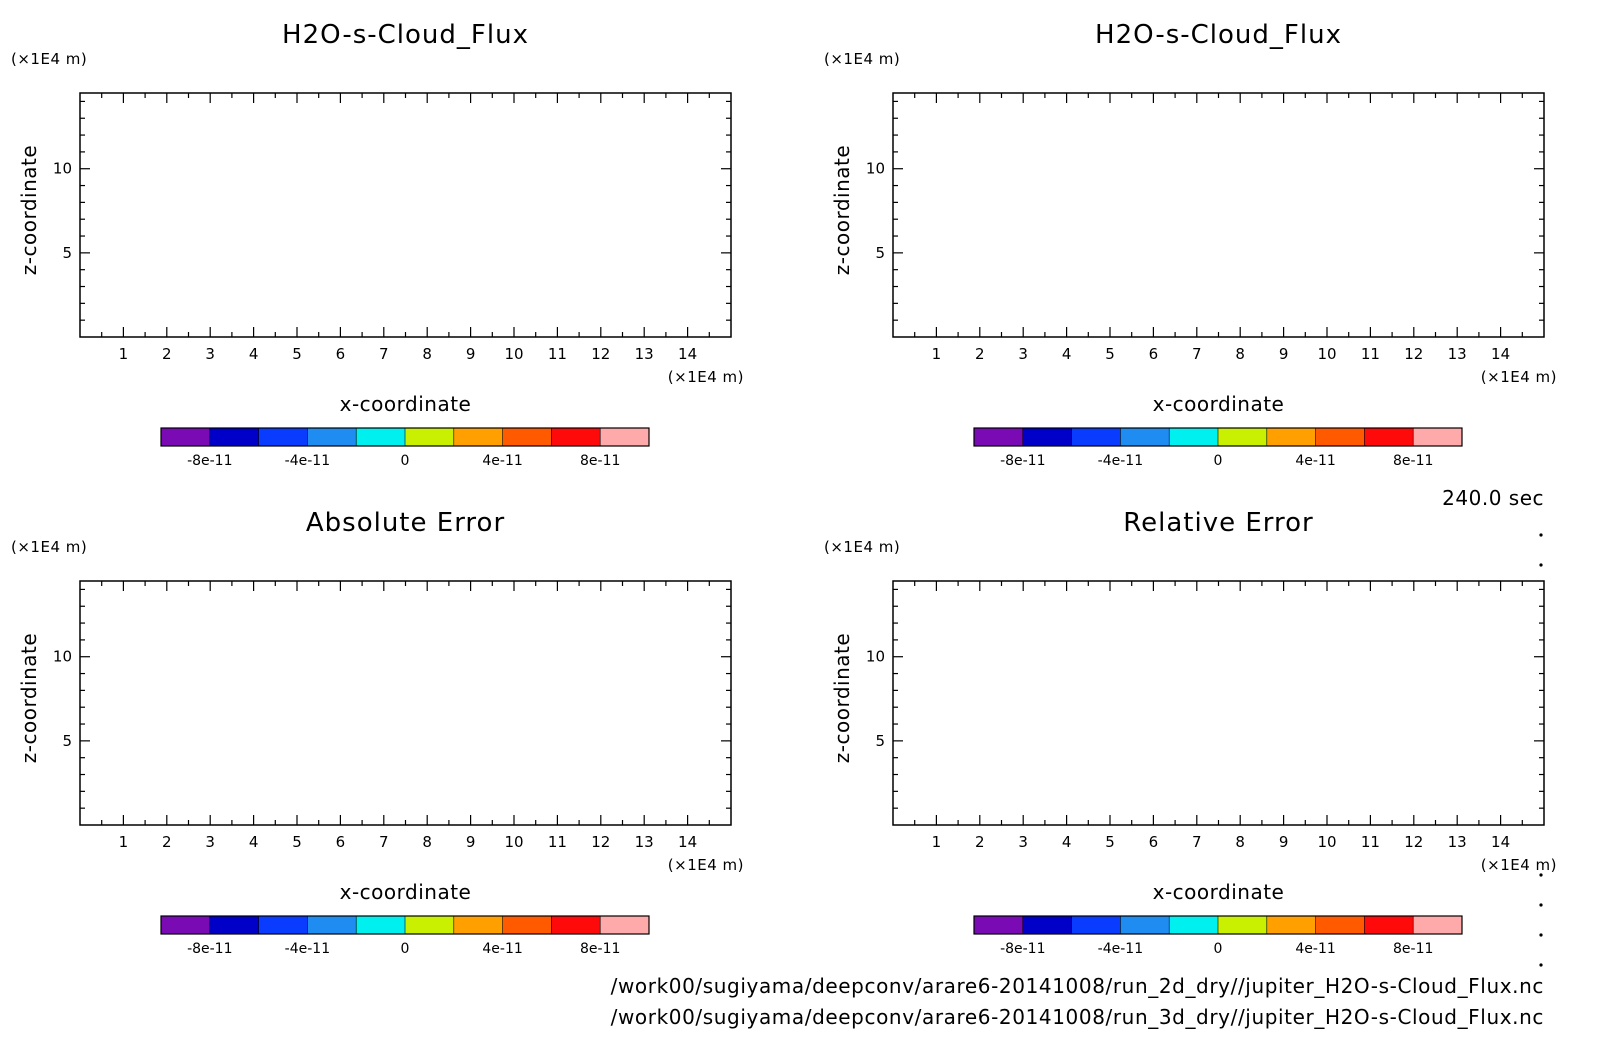  I want to click on chart-title: Absolute Error, so click(405, 523).